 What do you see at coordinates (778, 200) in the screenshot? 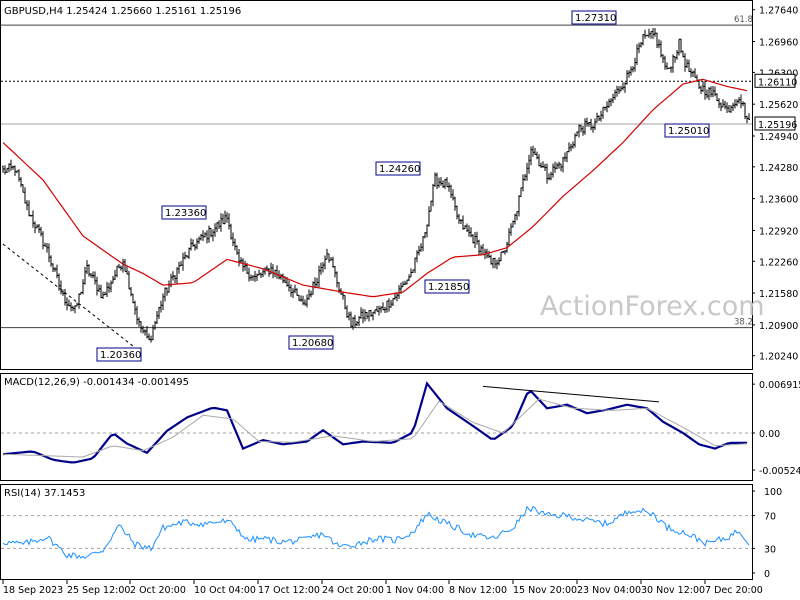
I see `price-tick-label: 1.23600` at bounding box center [778, 200].